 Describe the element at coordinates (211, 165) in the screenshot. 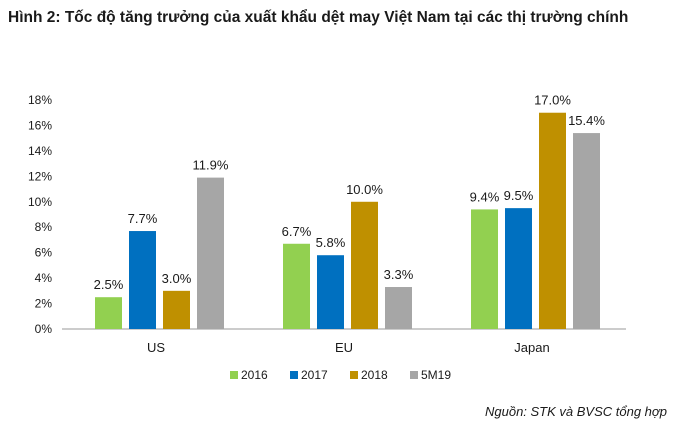

I see `data-label: 11.9%` at that location.